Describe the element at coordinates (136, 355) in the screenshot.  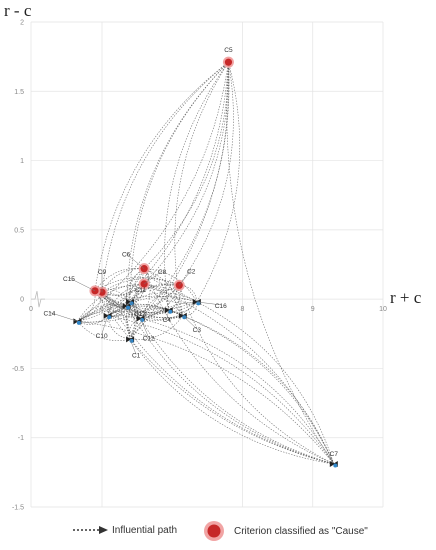
I see `point-label: C1` at that location.